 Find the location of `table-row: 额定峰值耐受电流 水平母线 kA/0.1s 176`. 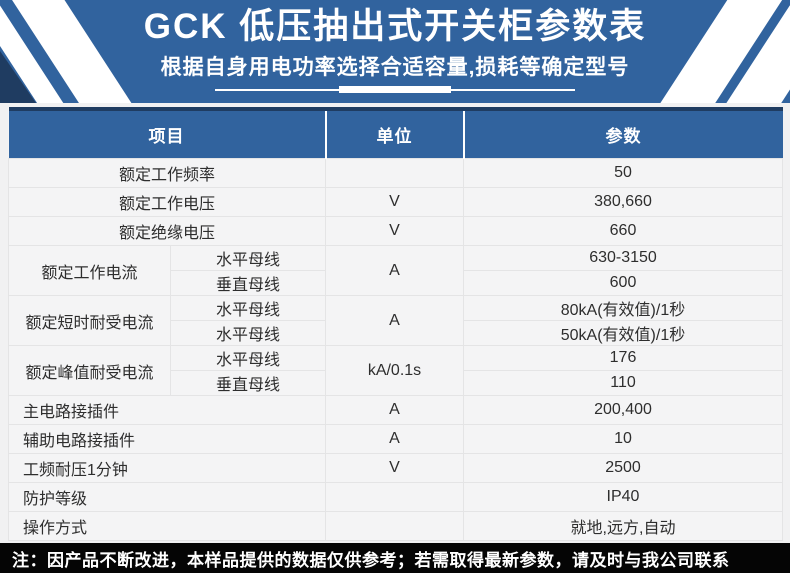

table-row: 额定峰值耐受电流 水平母线 kA/0.1s 176 is located at coordinates (395, 370).